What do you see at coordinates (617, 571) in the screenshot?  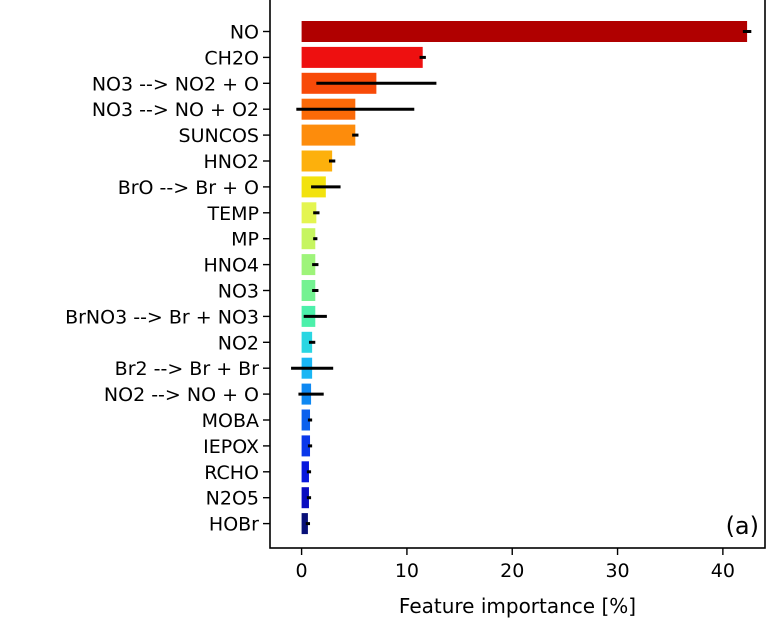 I see `x-tick-label: 30` at bounding box center [617, 571].